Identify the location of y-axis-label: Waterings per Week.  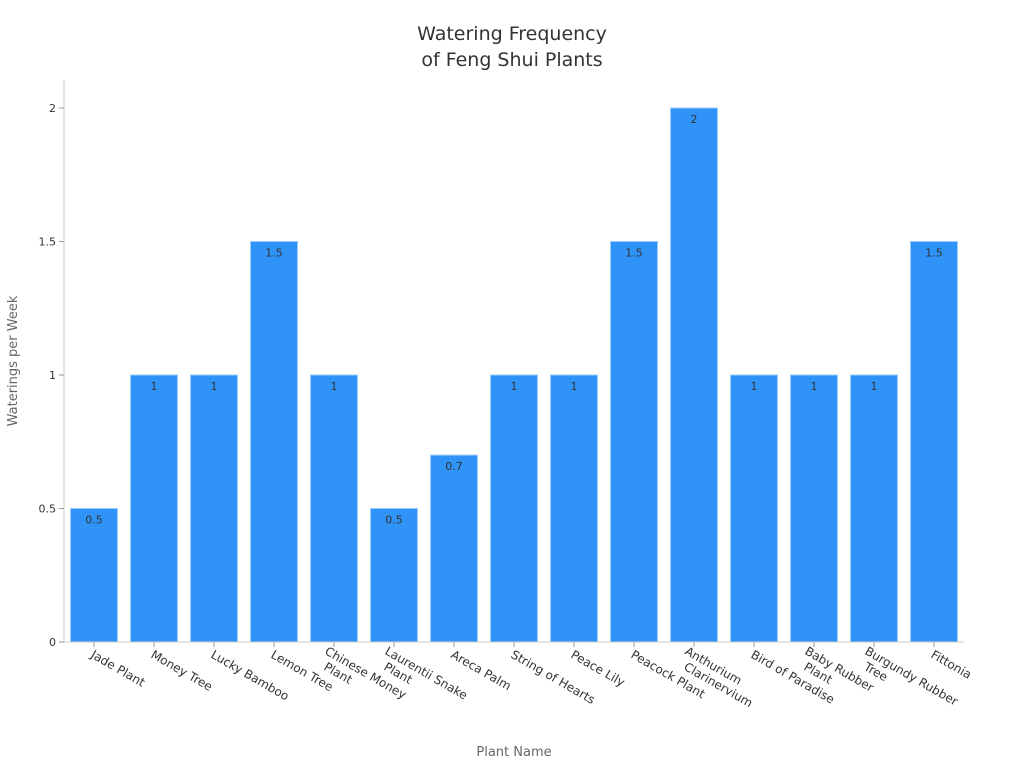
(13, 360).